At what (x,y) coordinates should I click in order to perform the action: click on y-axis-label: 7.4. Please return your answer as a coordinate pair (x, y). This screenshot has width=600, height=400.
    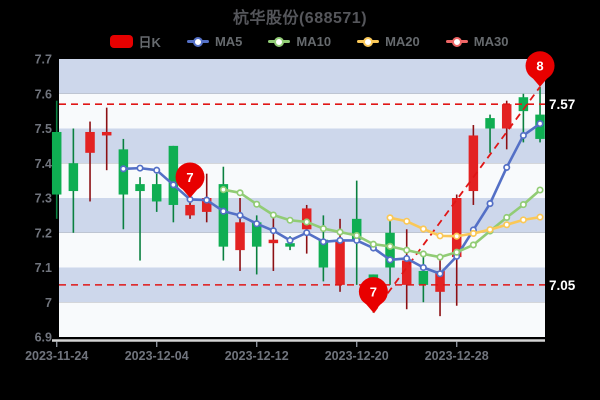
    Looking at the image, I should click on (43, 164).